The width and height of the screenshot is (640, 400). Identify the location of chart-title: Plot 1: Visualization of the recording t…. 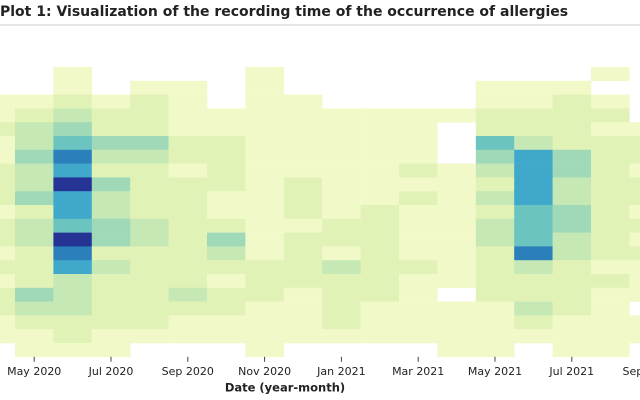
(284, 12).